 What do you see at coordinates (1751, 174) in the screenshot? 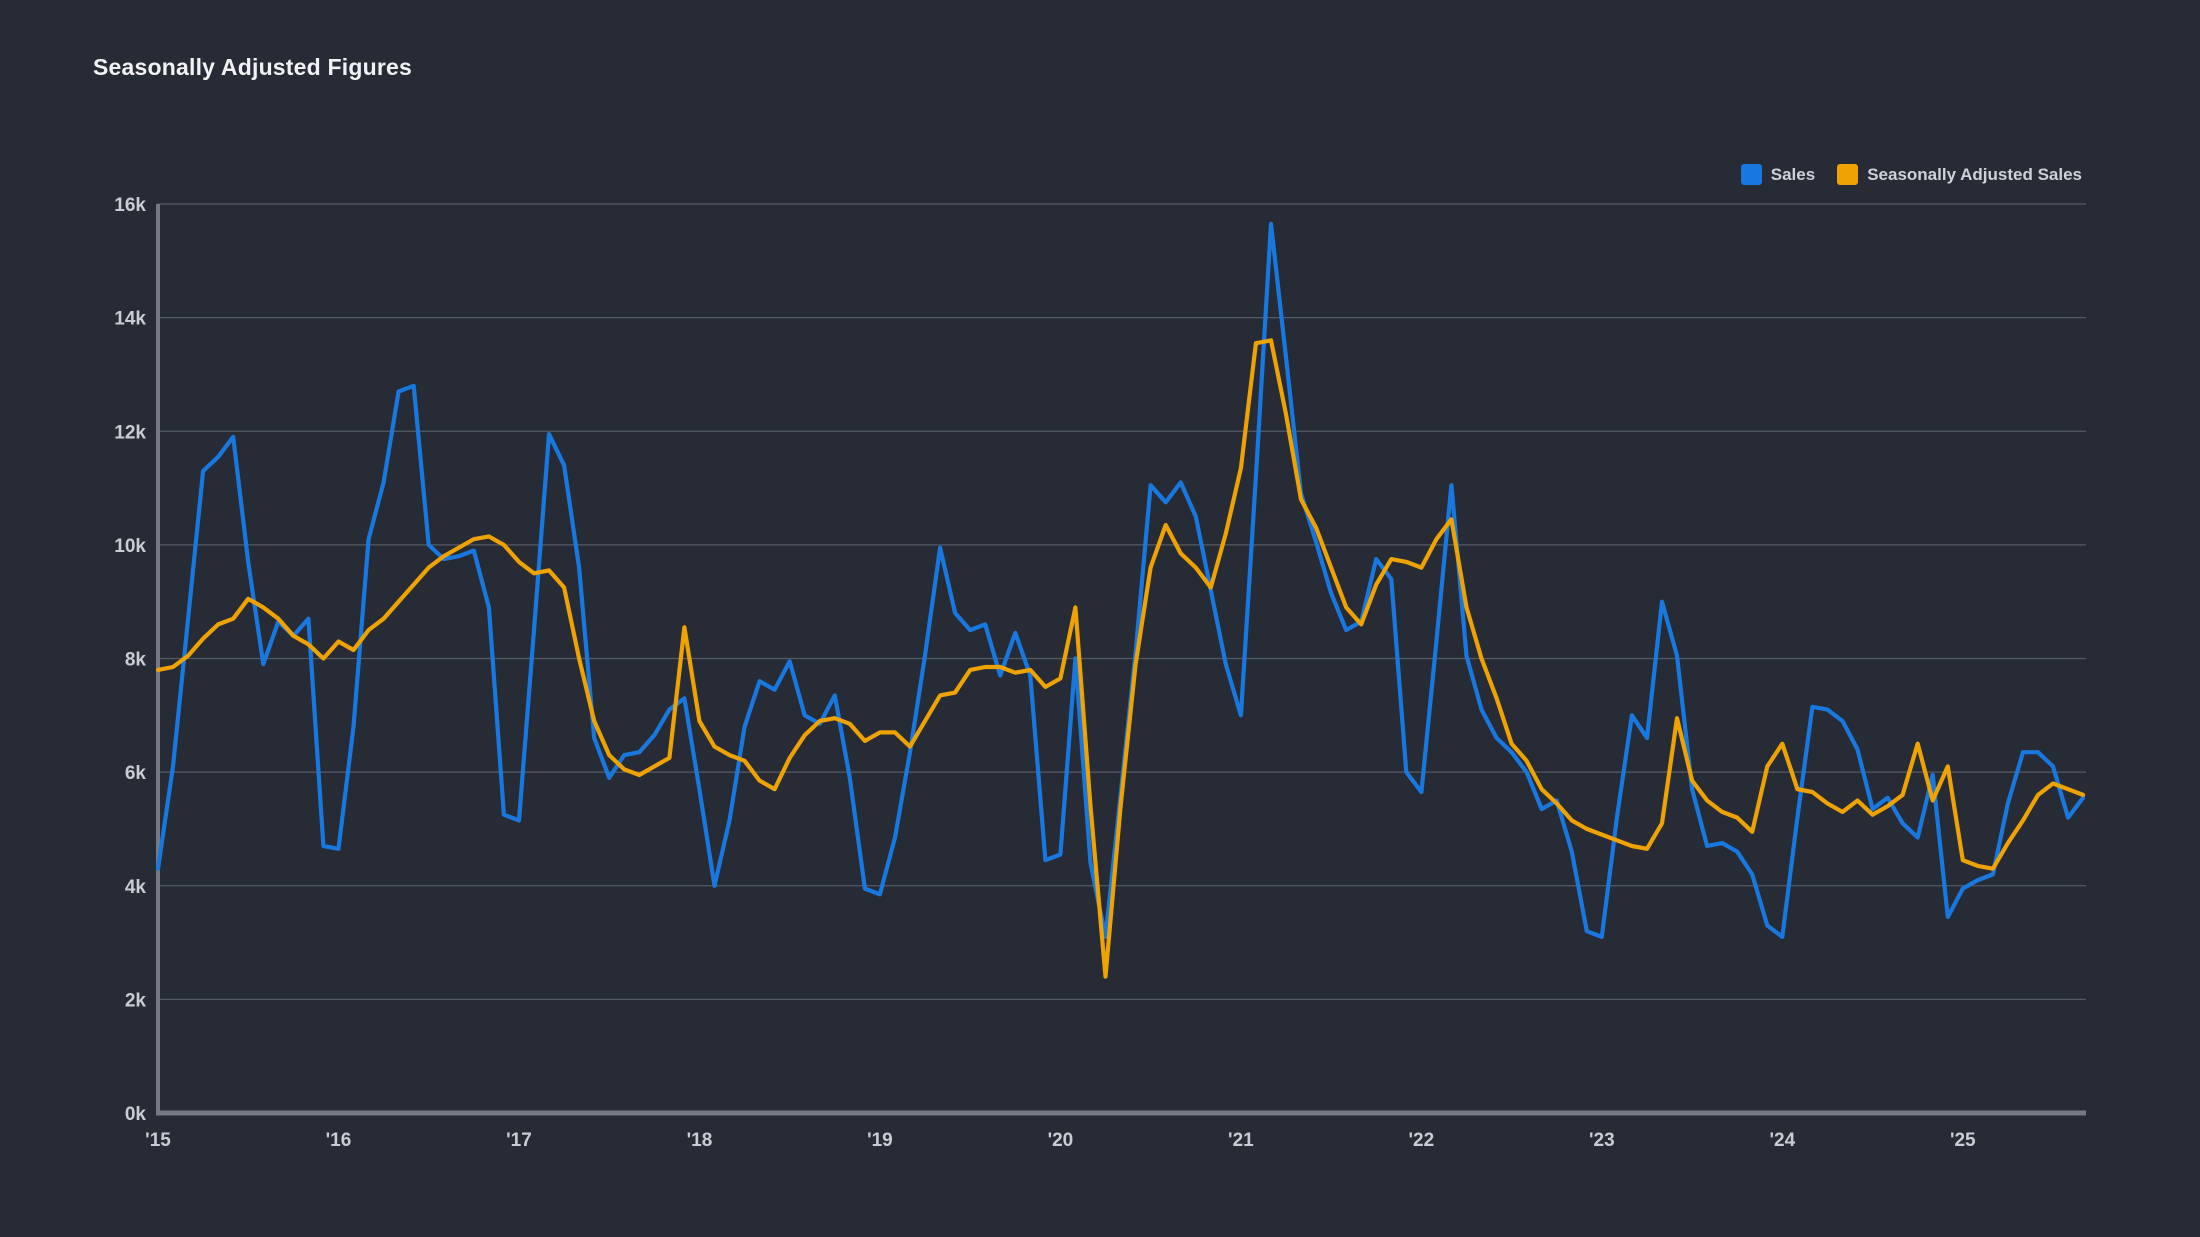
I see `sales-legend-swatch-icon` at bounding box center [1751, 174].